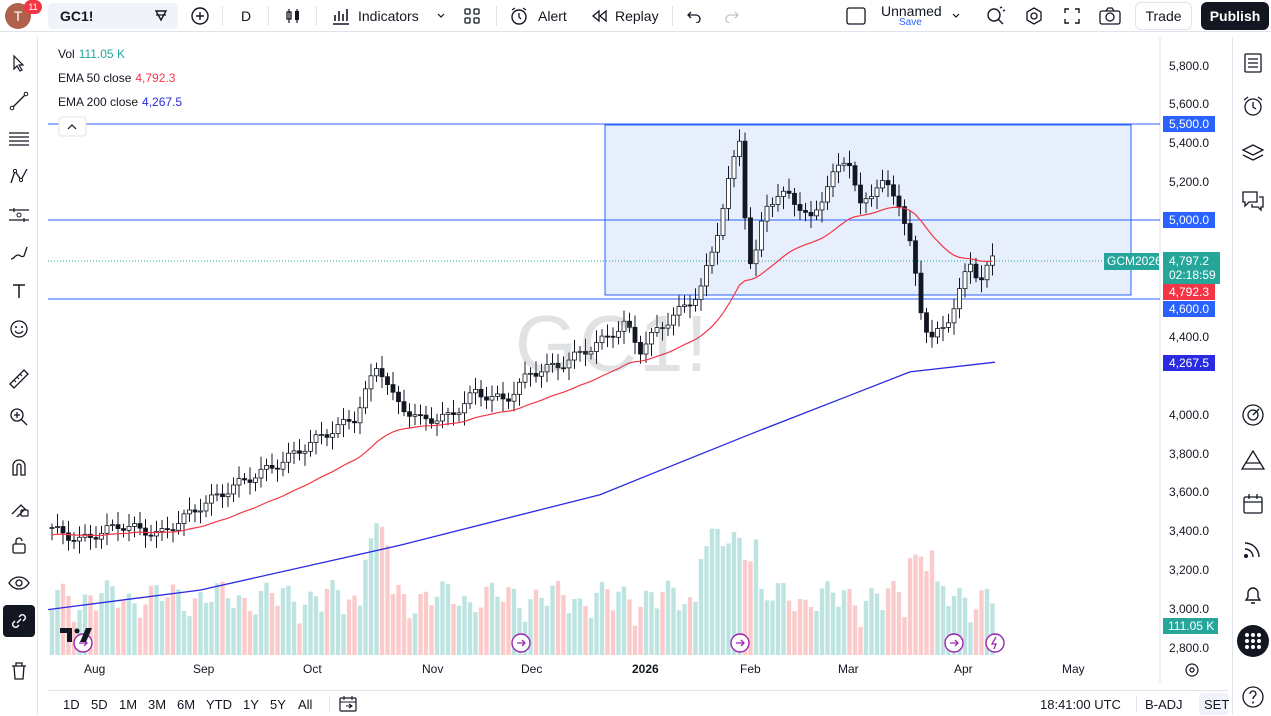 This screenshot has height=716, width=1271. Describe the element at coordinates (19, 329) in the screenshot. I see `emoji-icon` at that location.